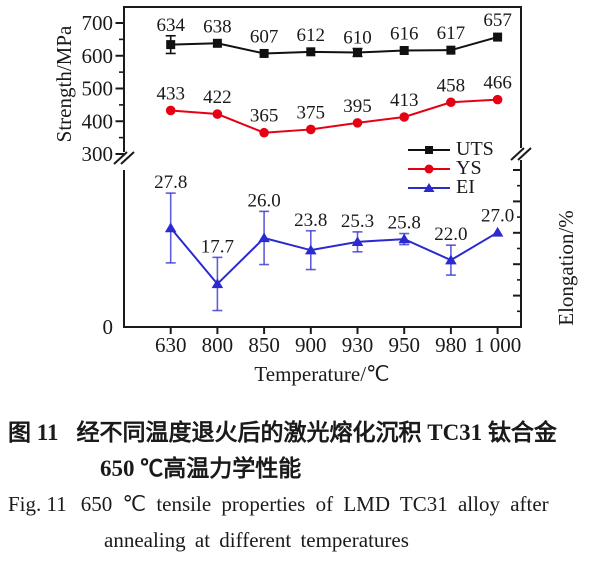 This screenshot has height=563, width=614. I want to click on ei-legend-marker-icon, so click(429, 187).